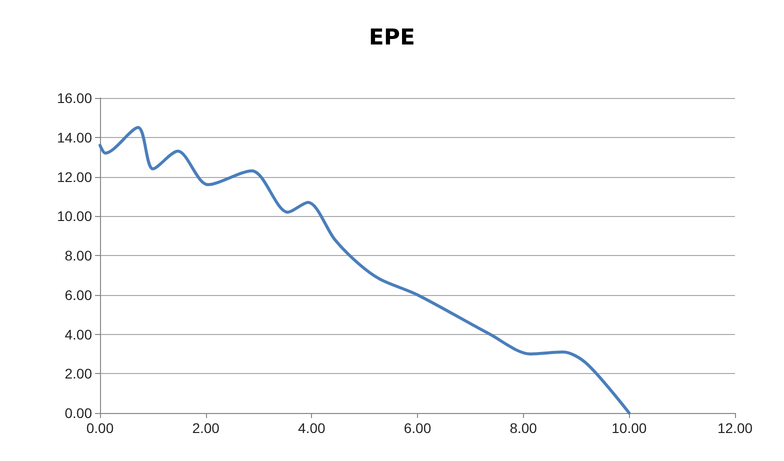 Image resolution: width=784 pixels, height=461 pixels. What do you see at coordinates (74, 98) in the screenshot?
I see `y-tick-label: 16.00` at bounding box center [74, 98].